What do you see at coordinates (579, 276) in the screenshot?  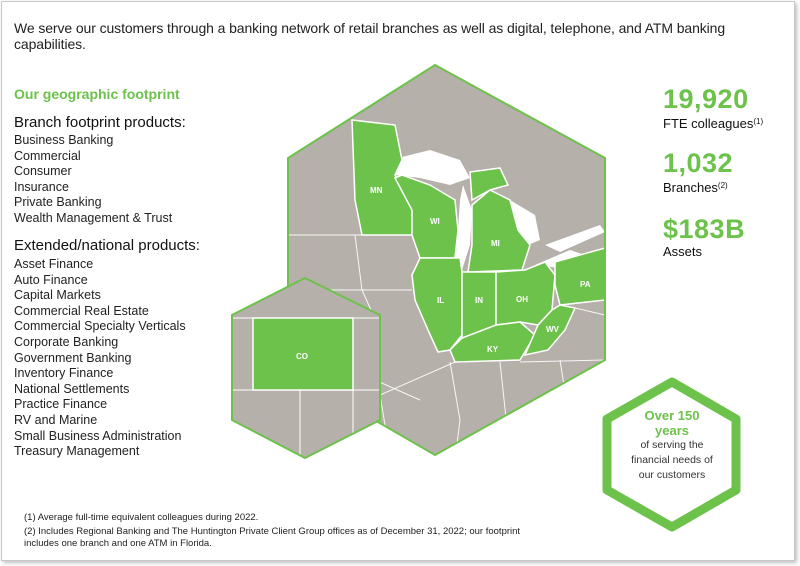 I see `state-pa` at bounding box center [579, 276].